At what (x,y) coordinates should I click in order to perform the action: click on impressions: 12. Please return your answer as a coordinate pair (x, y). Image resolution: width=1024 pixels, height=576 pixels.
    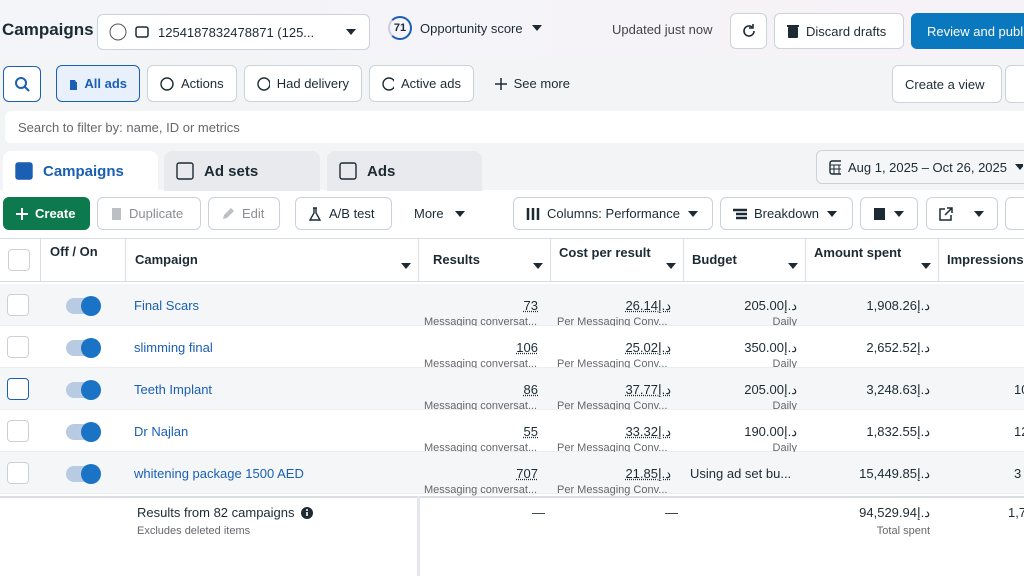
    Looking at the image, I should click on (1019, 431).